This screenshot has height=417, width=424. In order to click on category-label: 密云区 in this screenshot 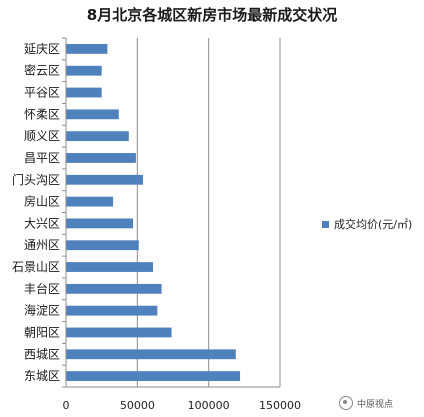, I will do `click(42, 70)`.